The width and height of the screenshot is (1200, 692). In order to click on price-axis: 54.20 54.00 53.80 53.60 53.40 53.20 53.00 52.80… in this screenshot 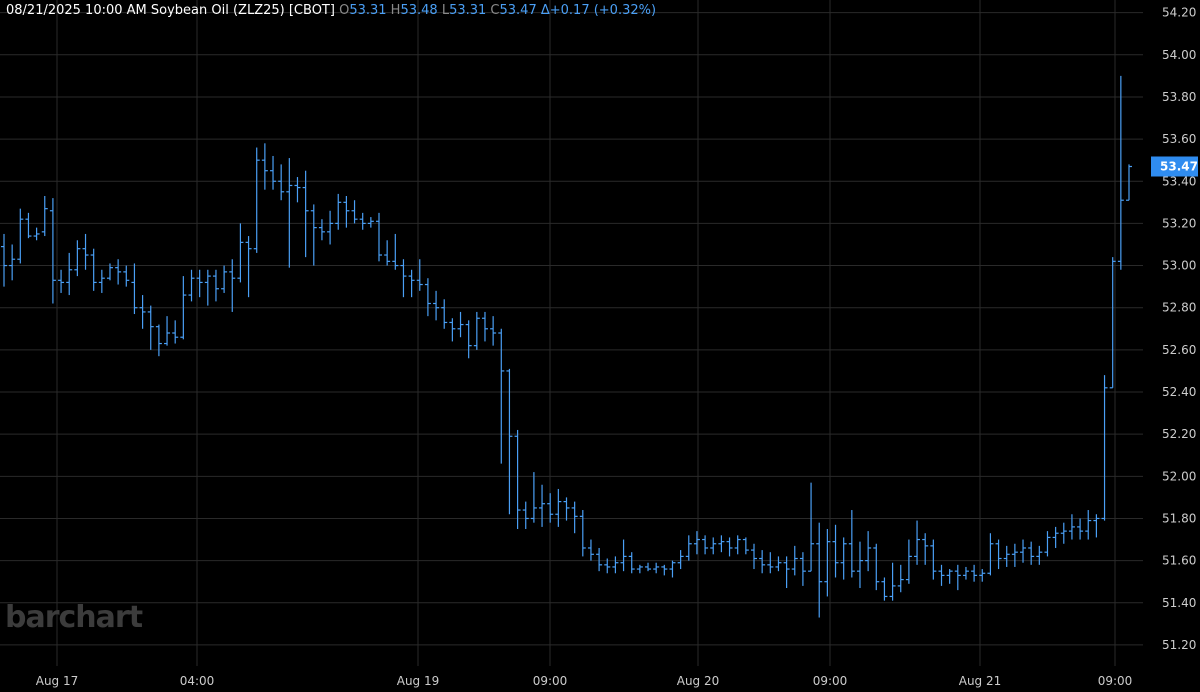, I will do `click(1179, 329)`.